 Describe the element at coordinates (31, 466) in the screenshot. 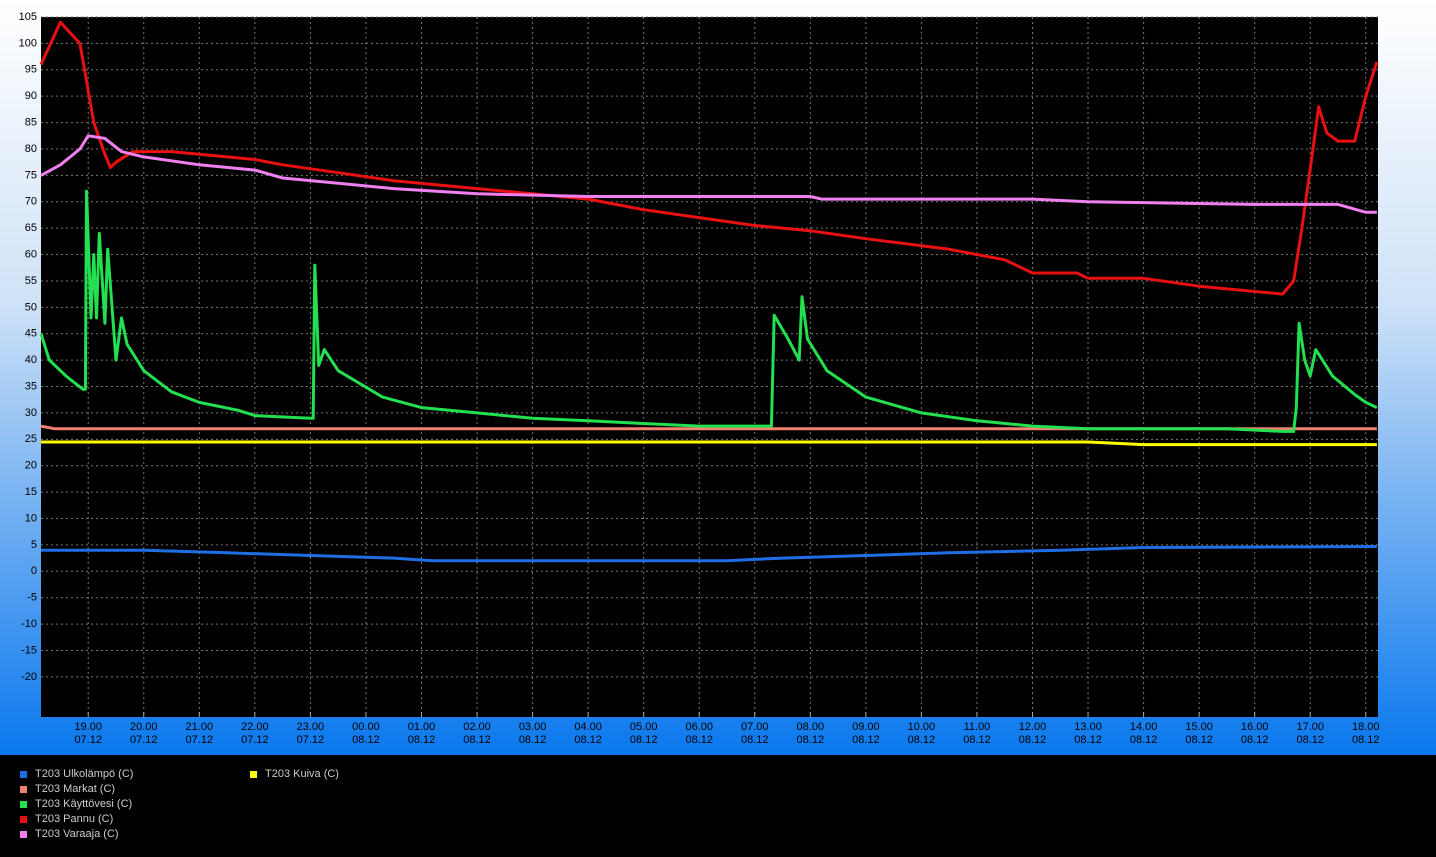

I see `y-tick-label: 20` at that location.